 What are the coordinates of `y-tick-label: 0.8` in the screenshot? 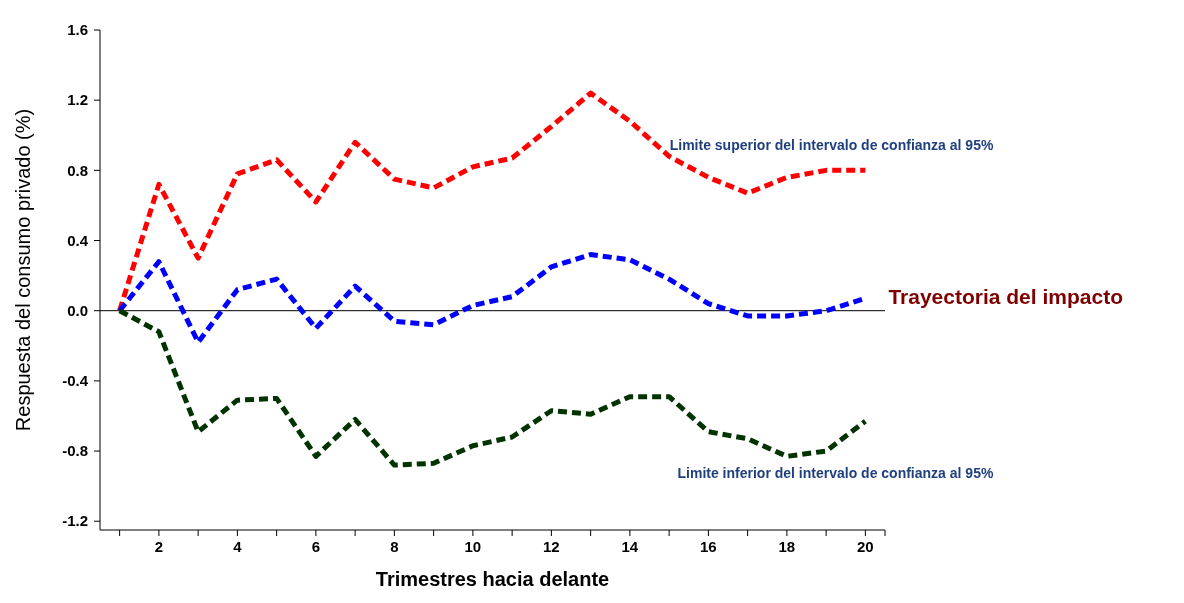 It's located at (77, 170).